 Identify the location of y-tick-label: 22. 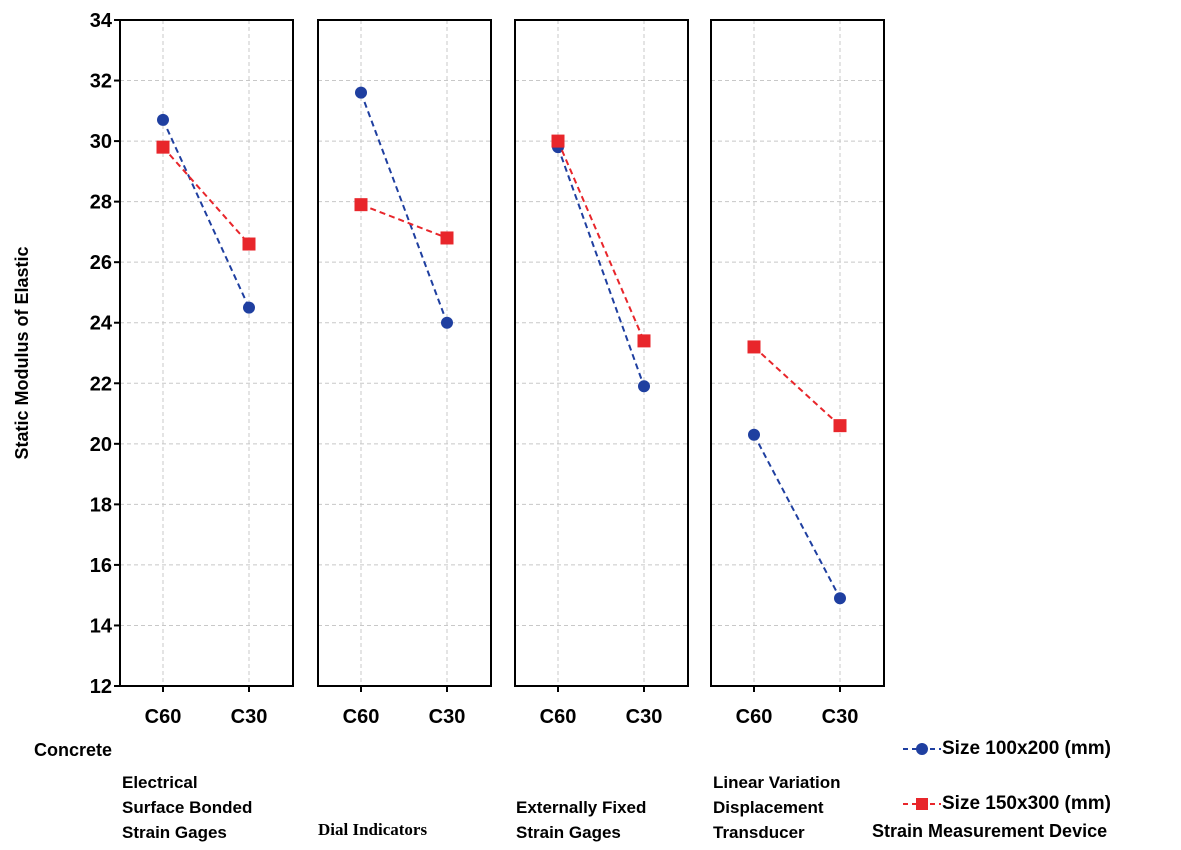
(101, 384).